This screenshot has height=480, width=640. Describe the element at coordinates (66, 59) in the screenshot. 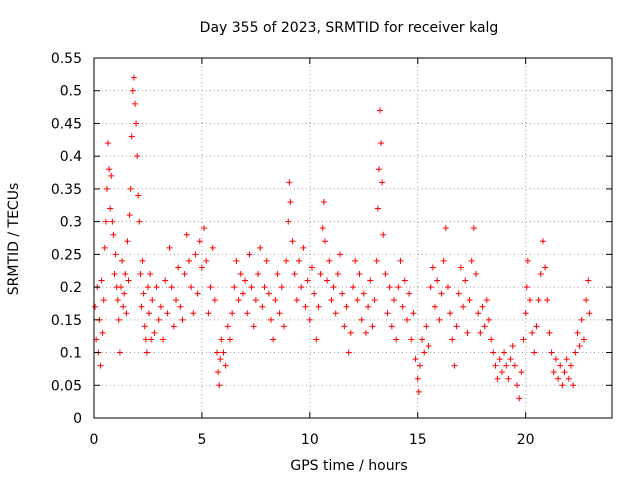

I see `y-tick-label: 0.55` at that location.